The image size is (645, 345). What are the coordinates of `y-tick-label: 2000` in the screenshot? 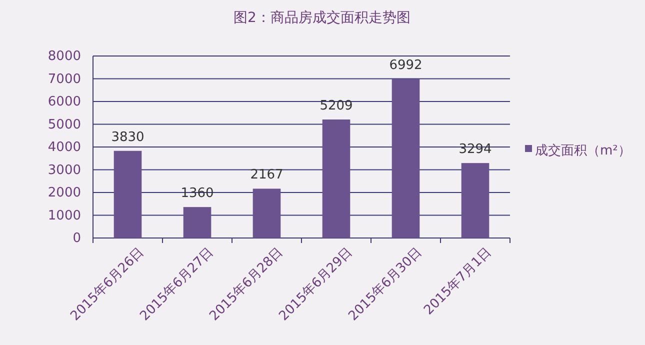 It's located at (64, 193).